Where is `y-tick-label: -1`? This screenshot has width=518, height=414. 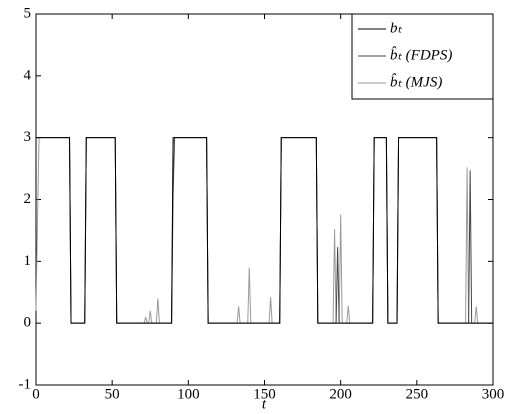 y-tick-label: -1 is located at coordinates (25, 384).